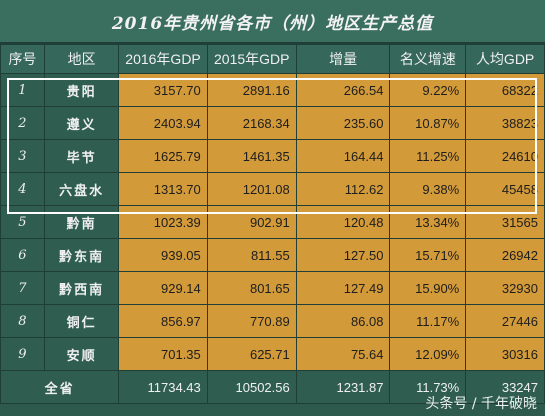 This screenshot has height=416, width=545. I want to click on row-gdp-2015: 2891.16, so click(251, 90).